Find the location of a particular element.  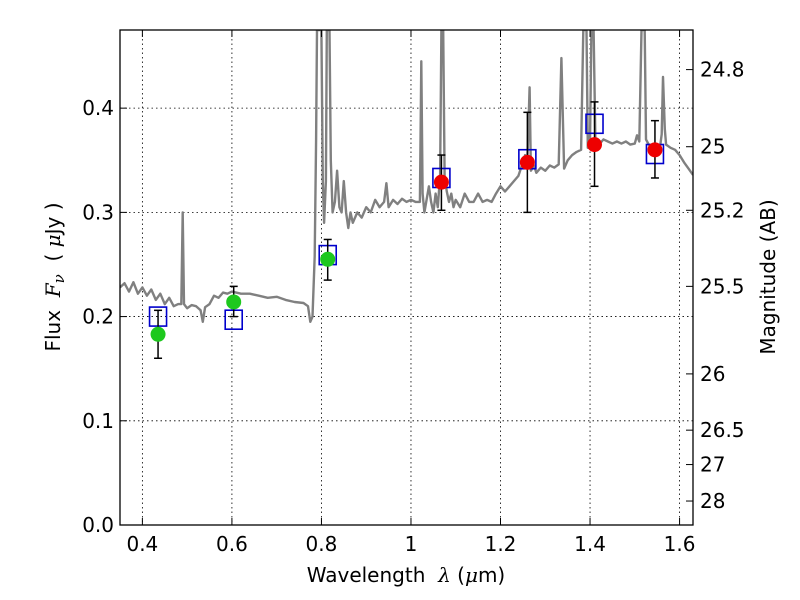

mag-tick-label: 27 is located at coordinates (712, 465).